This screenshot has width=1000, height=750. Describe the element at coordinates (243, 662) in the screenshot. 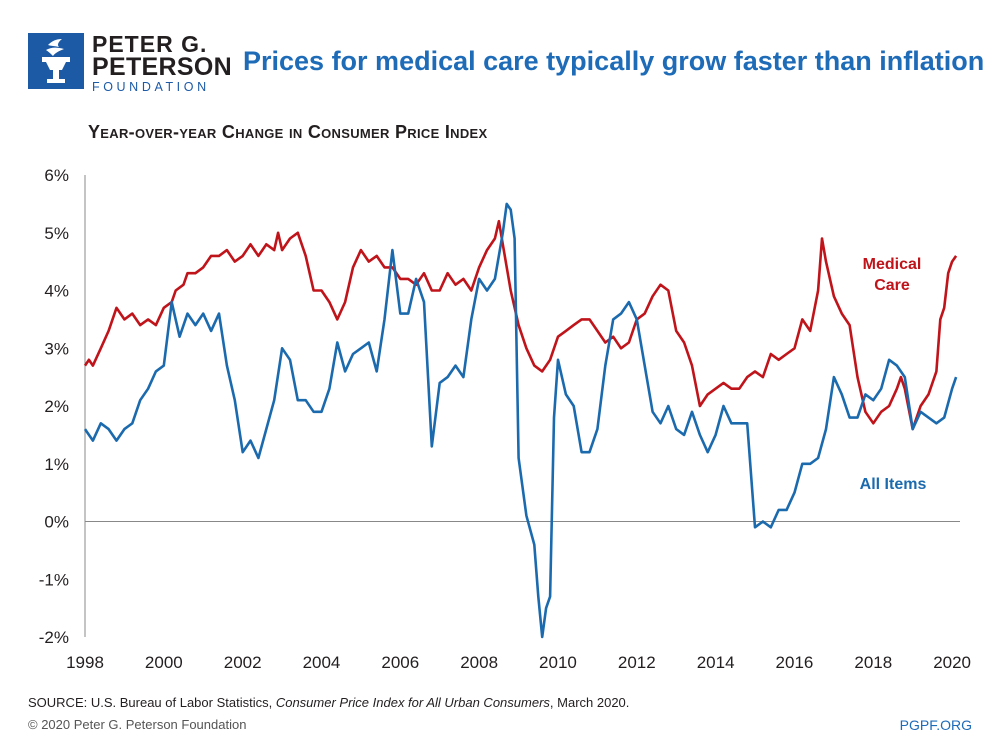

I see `x-tick-label: 2002` at that location.